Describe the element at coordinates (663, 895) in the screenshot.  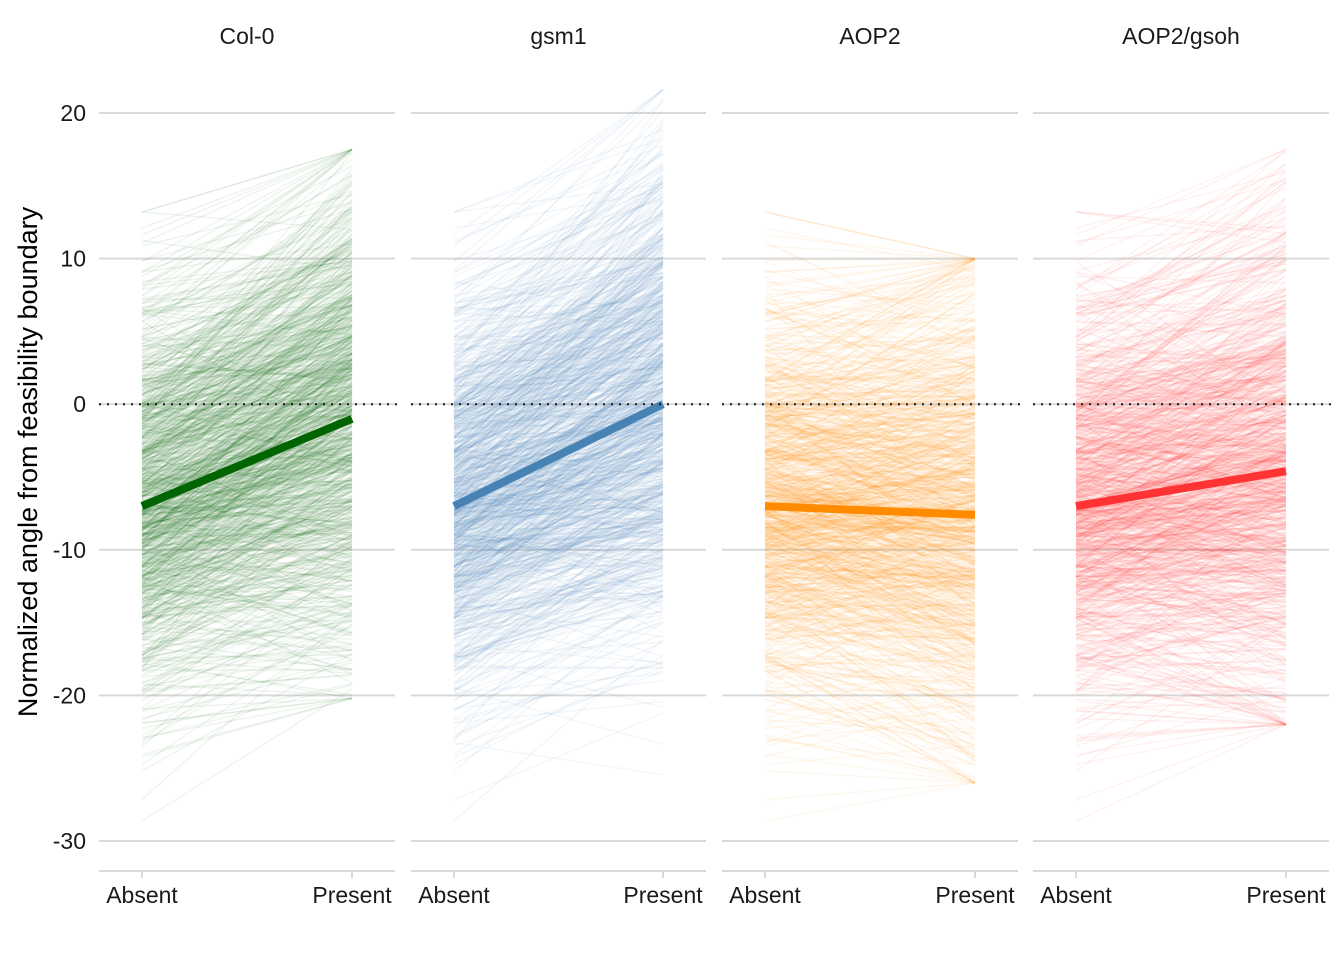
I see `x-tick-label: Present` at that location.